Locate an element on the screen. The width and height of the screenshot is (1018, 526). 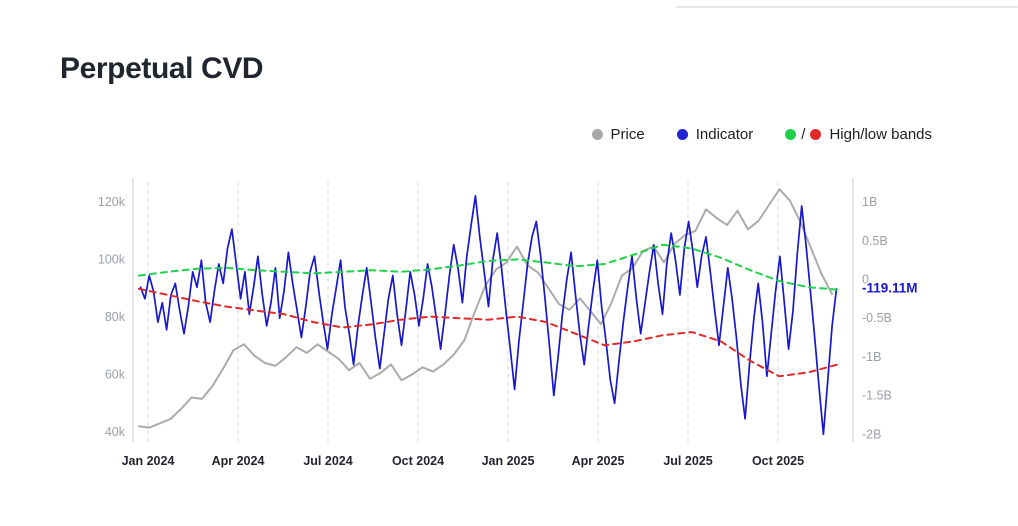
indicator-dot-icon is located at coordinates (682, 134).